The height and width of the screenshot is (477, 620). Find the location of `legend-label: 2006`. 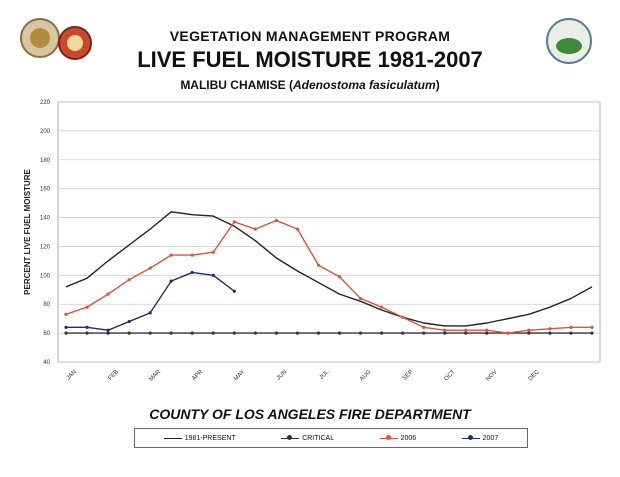

legend-label: 2006 is located at coordinates (408, 438).